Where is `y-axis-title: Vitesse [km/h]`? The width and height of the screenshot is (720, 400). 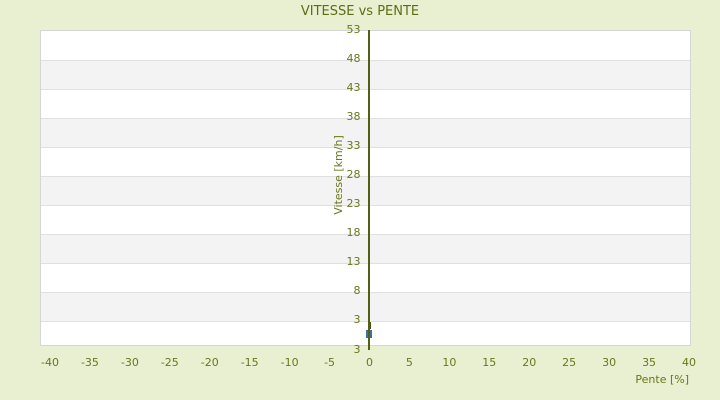
y-axis-title: Vitesse [km/h] is located at coordinates (338, 175).